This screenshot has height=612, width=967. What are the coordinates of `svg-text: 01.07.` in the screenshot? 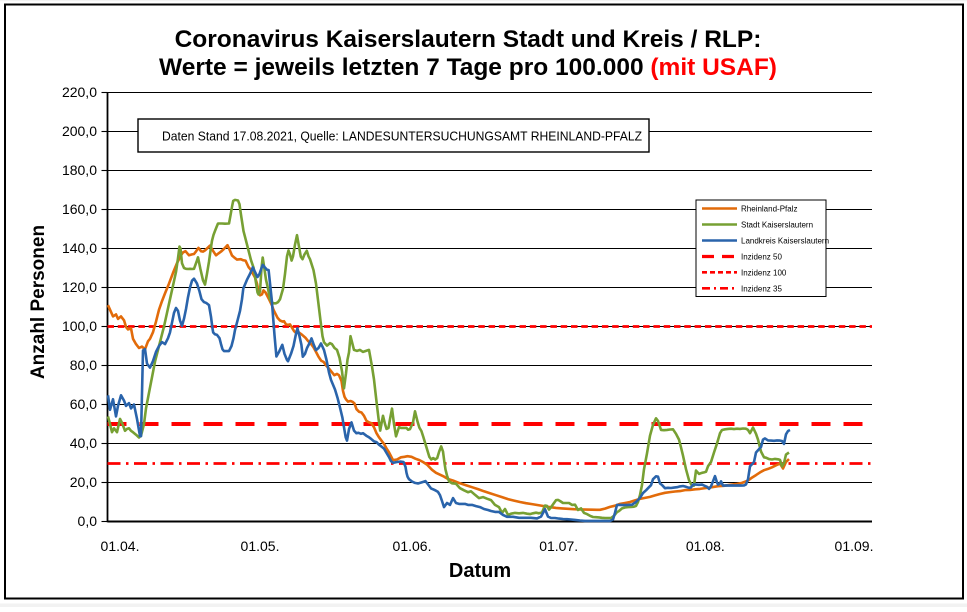 It's located at (558, 546).